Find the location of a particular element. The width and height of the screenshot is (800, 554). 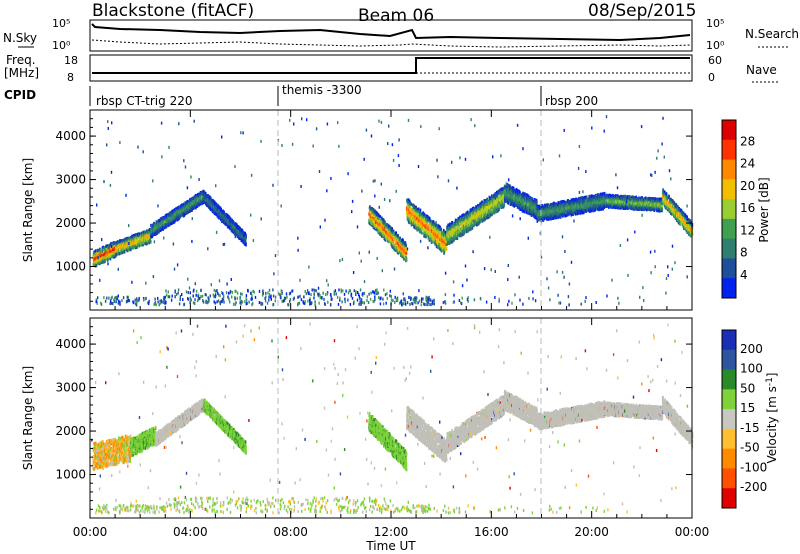

cpid-segment-3: rbsp 200 is located at coordinates (571, 101).